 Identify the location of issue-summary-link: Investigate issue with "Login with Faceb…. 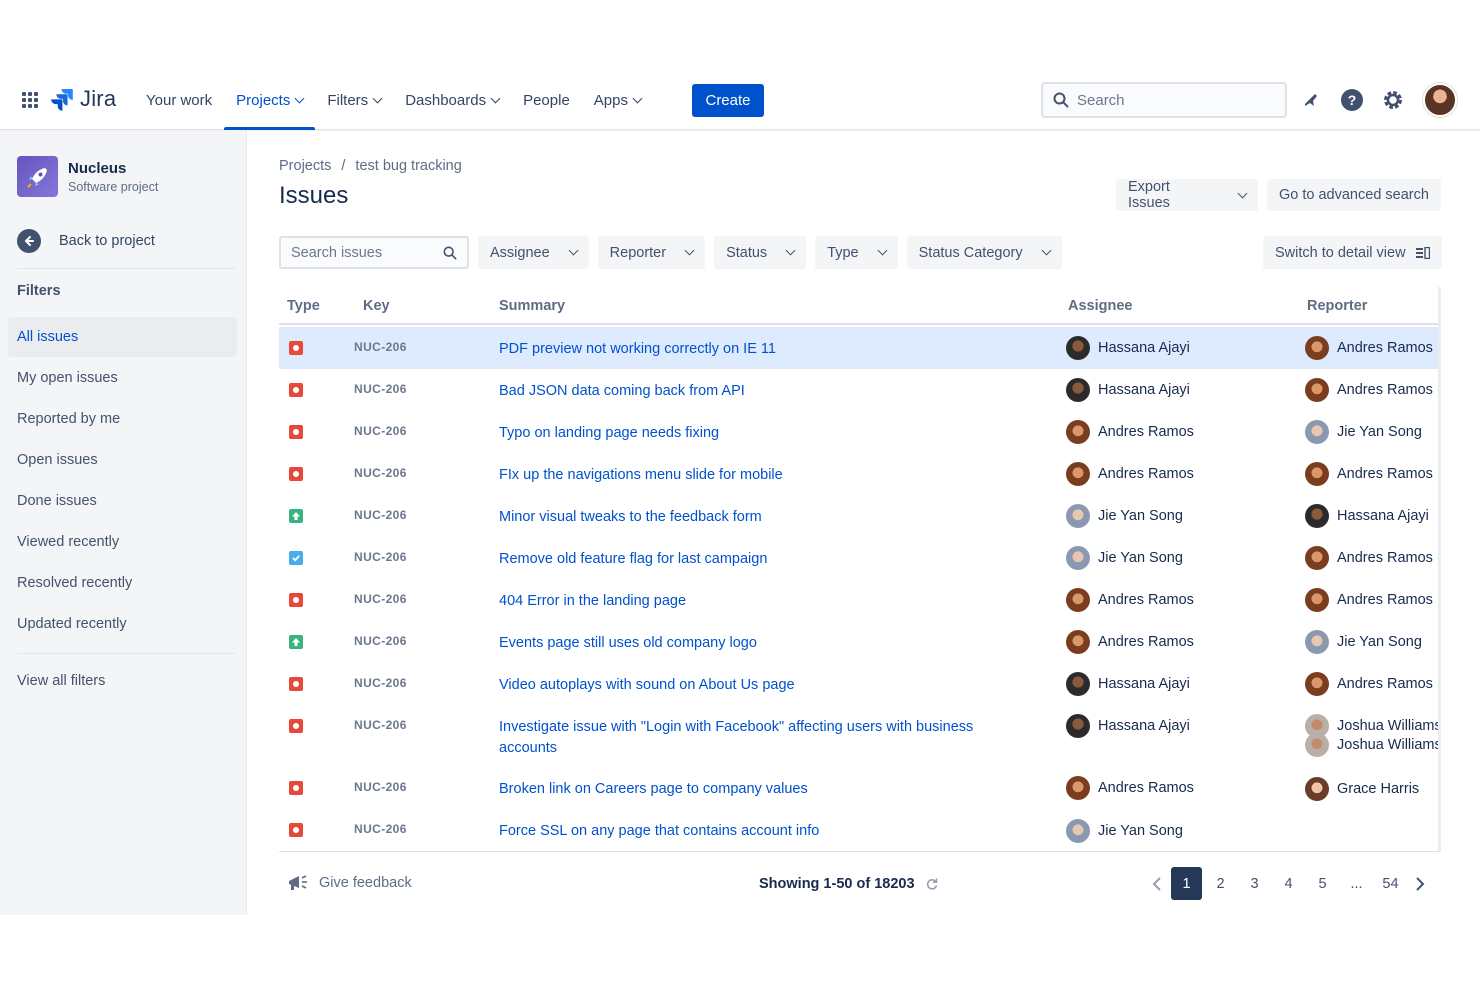
(736, 737).